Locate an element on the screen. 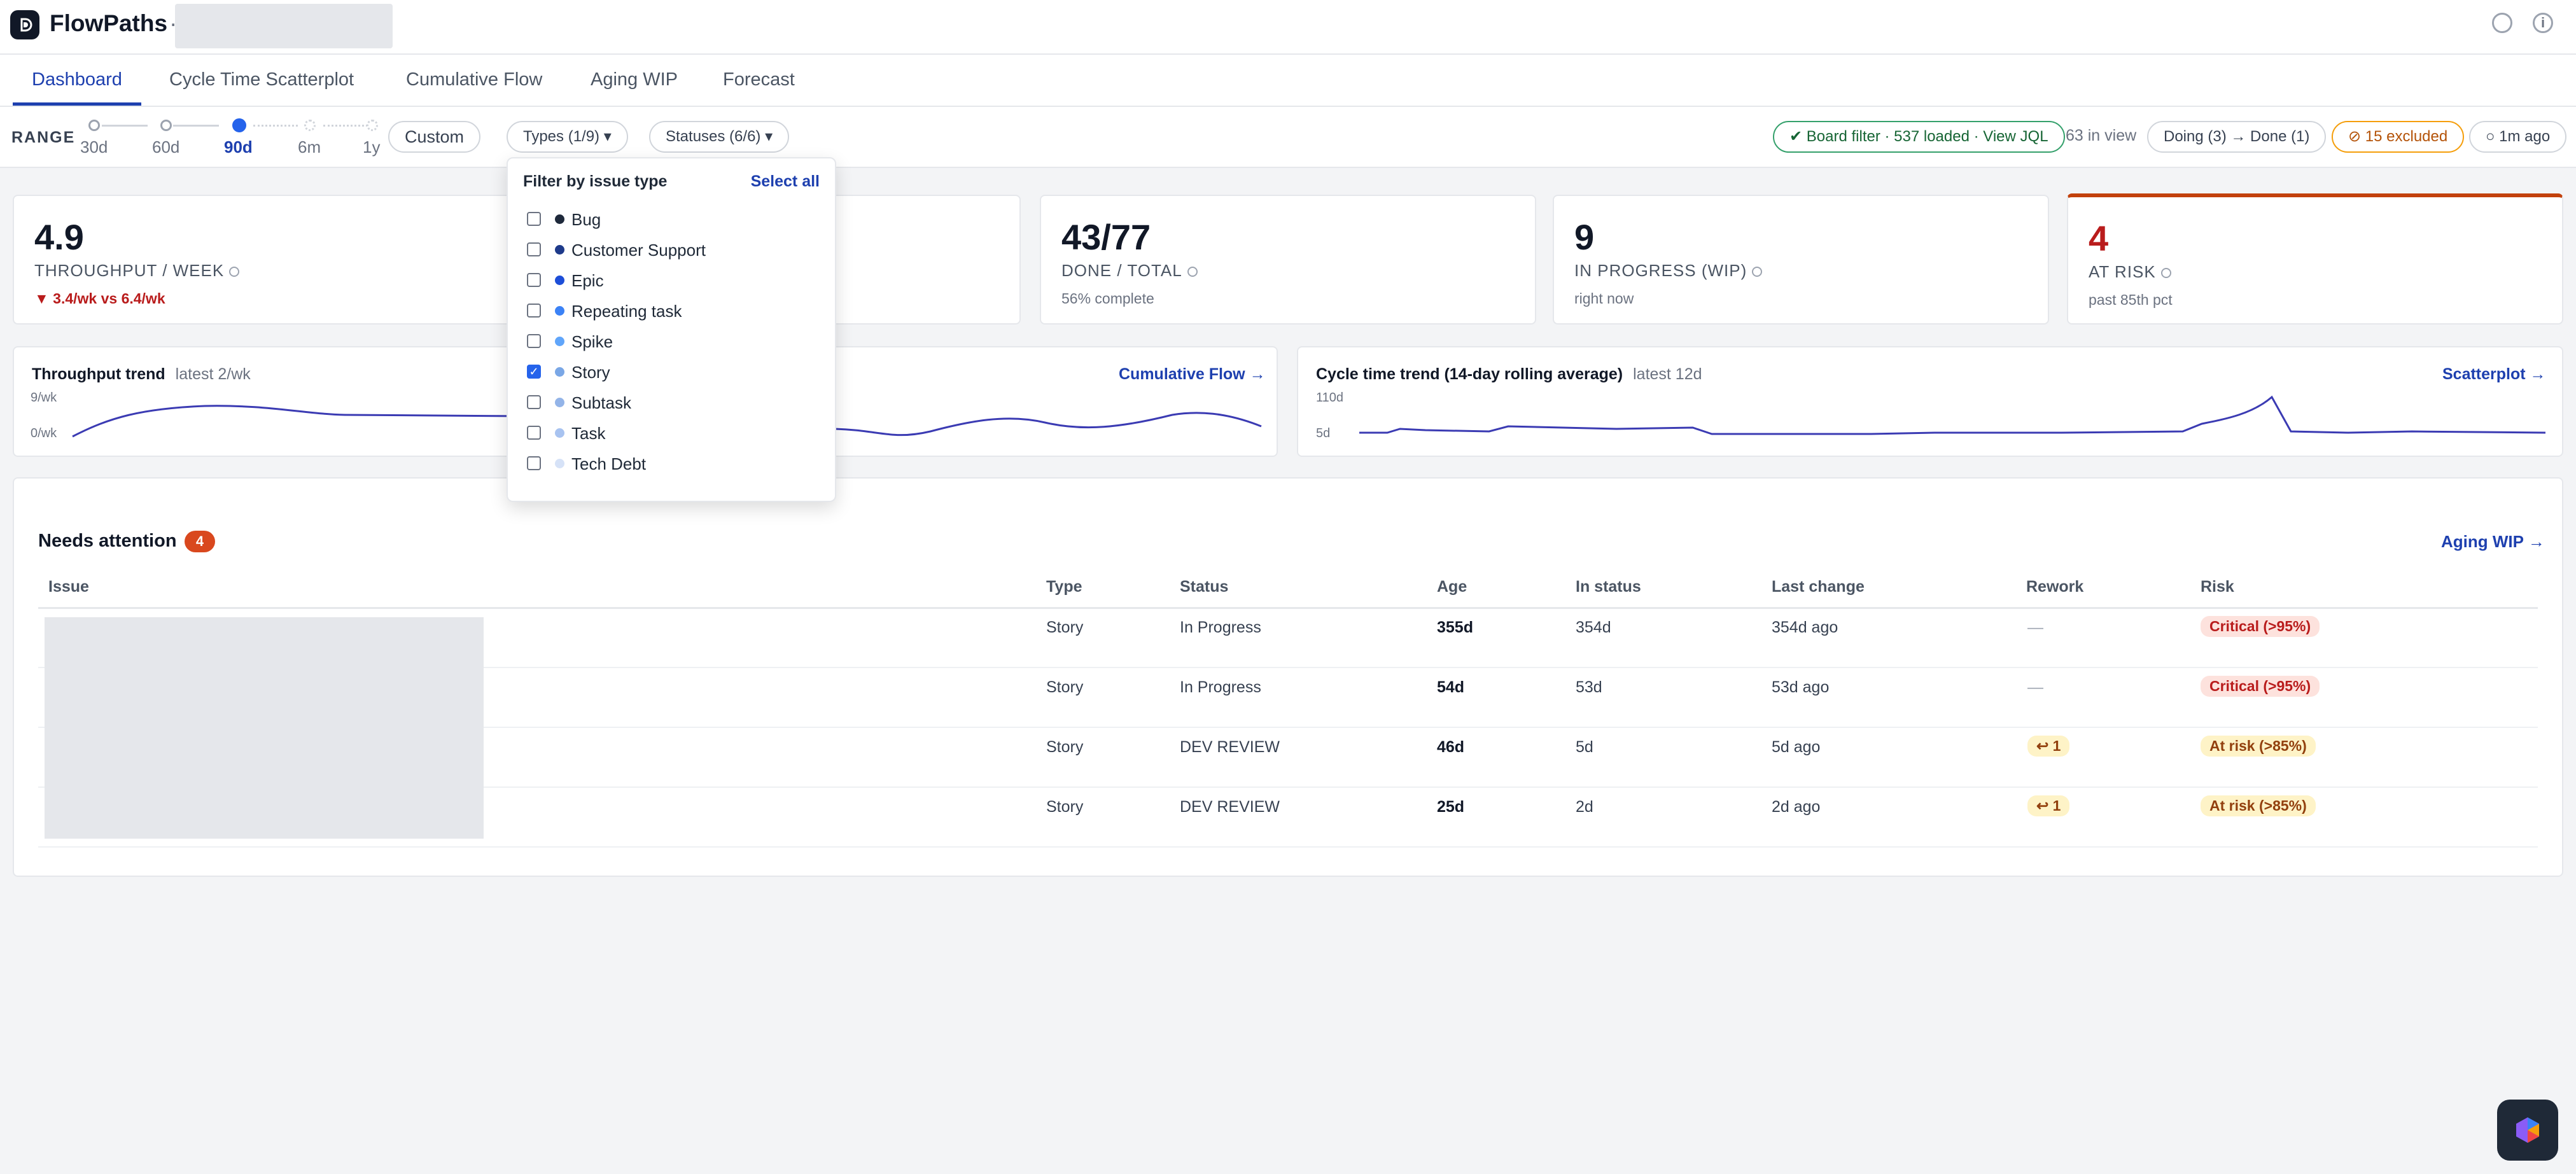  type-option: Repeating task is located at coordinates (673, 311).